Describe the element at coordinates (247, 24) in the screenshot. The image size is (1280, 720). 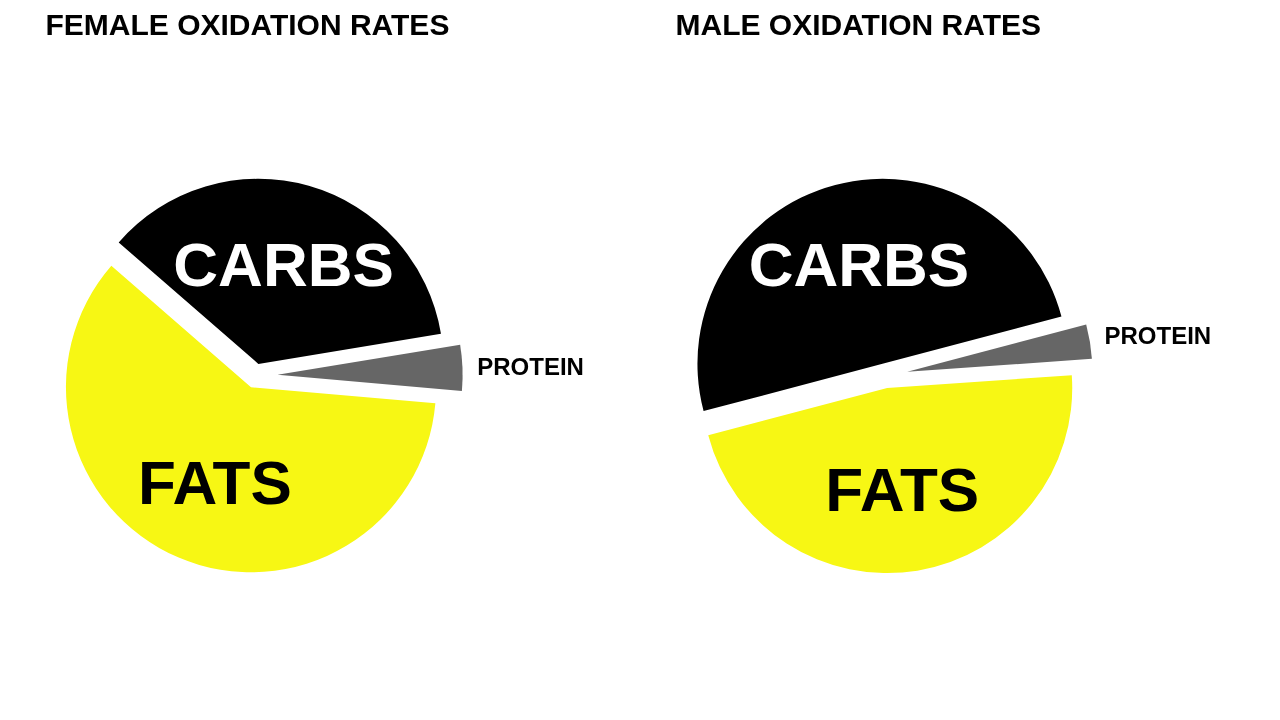
I see `chart-title: FEMALE OXIDATION RATES` at that location.